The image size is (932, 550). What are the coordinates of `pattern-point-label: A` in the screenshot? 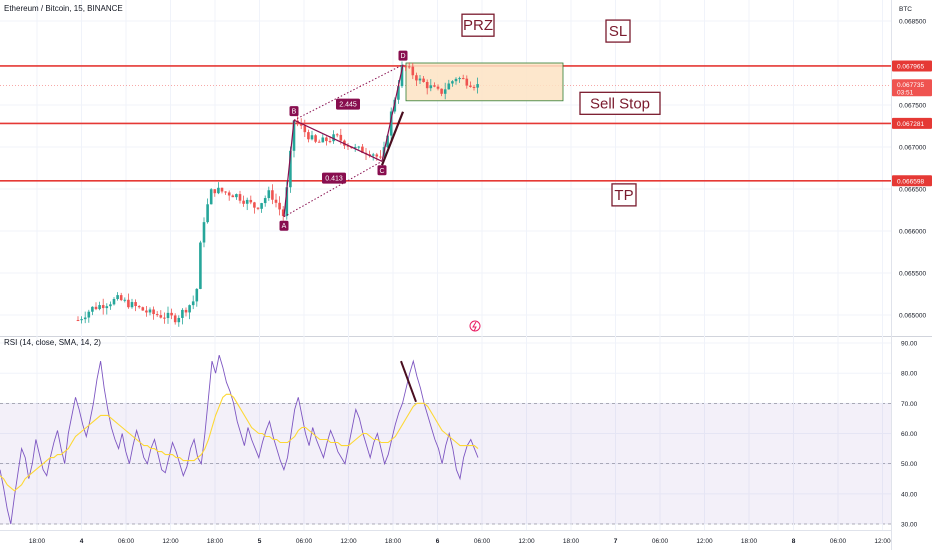 It's located at (284, 226).